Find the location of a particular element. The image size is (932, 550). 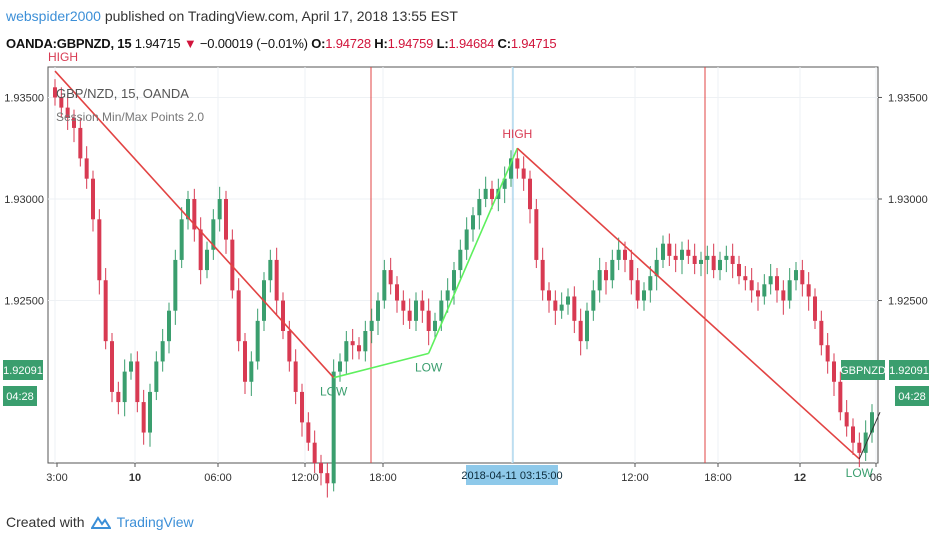

close-value: 1.94715 is located at coordinates (533, 43).